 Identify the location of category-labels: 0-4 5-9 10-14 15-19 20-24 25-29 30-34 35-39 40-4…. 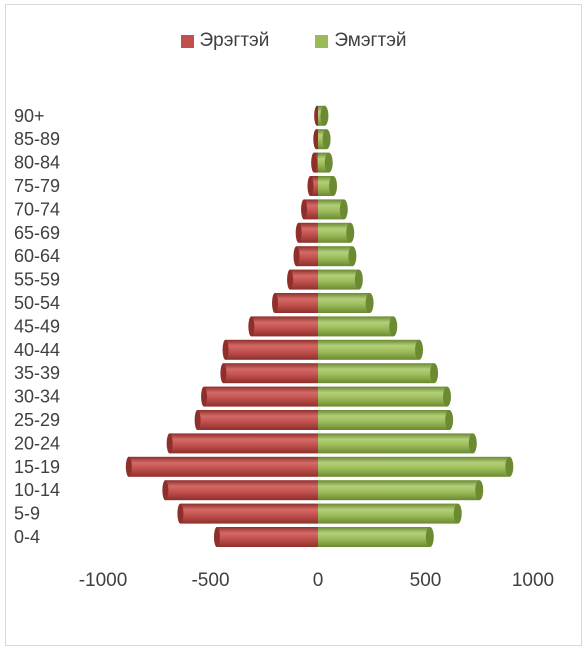
(37, 326).